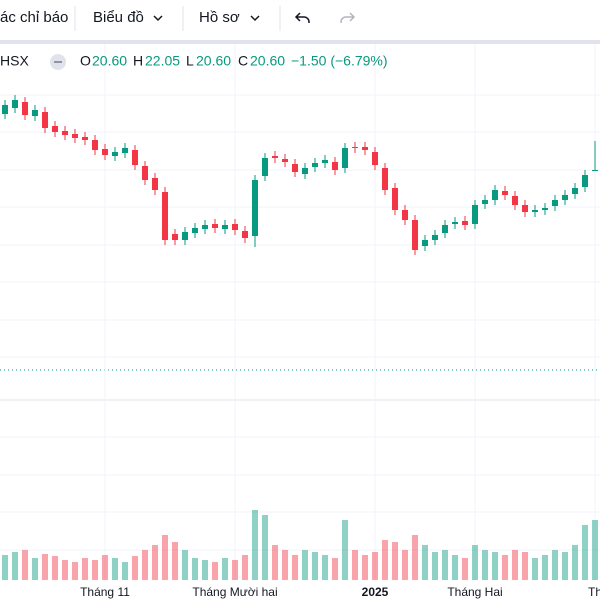  I want to click on symbol: HSX, so click(14, 61).